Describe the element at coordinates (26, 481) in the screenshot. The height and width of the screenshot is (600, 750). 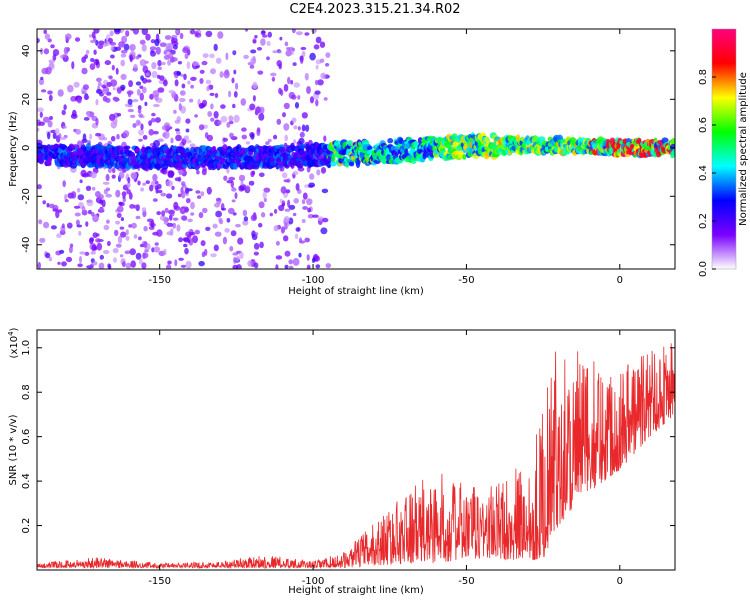
I see `y-tick-label: 0.4` at that location.